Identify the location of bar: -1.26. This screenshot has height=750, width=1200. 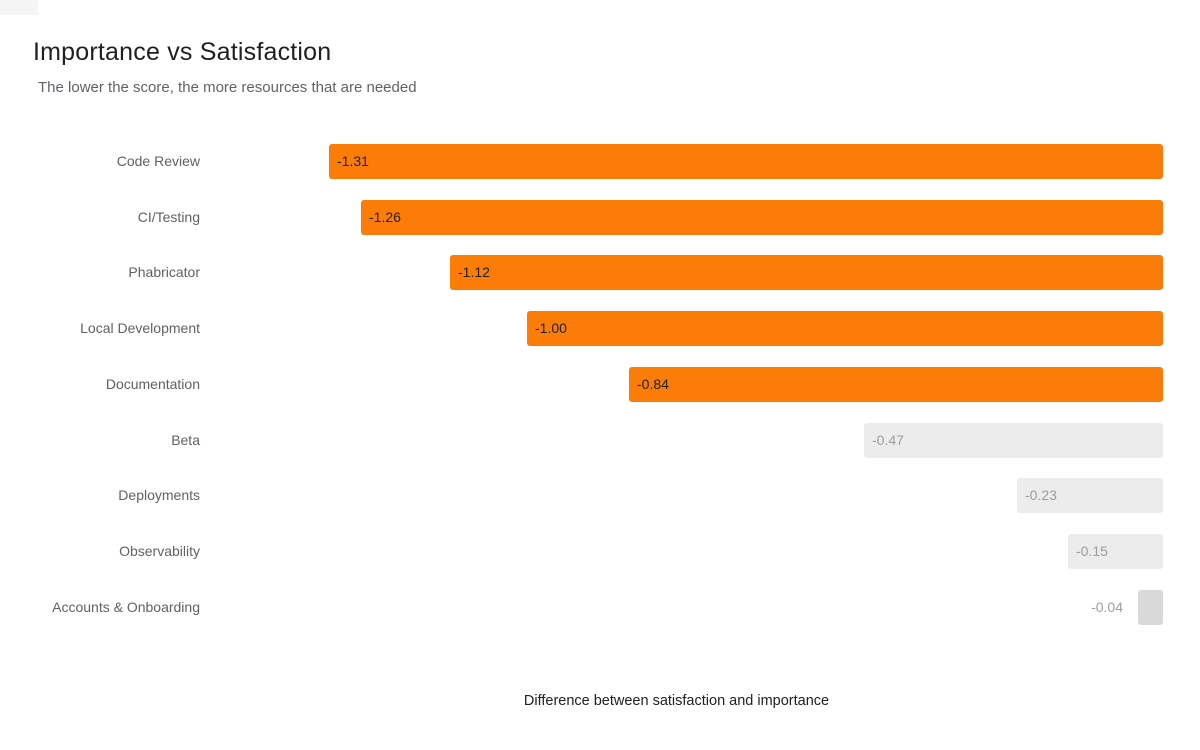
(762, 217).